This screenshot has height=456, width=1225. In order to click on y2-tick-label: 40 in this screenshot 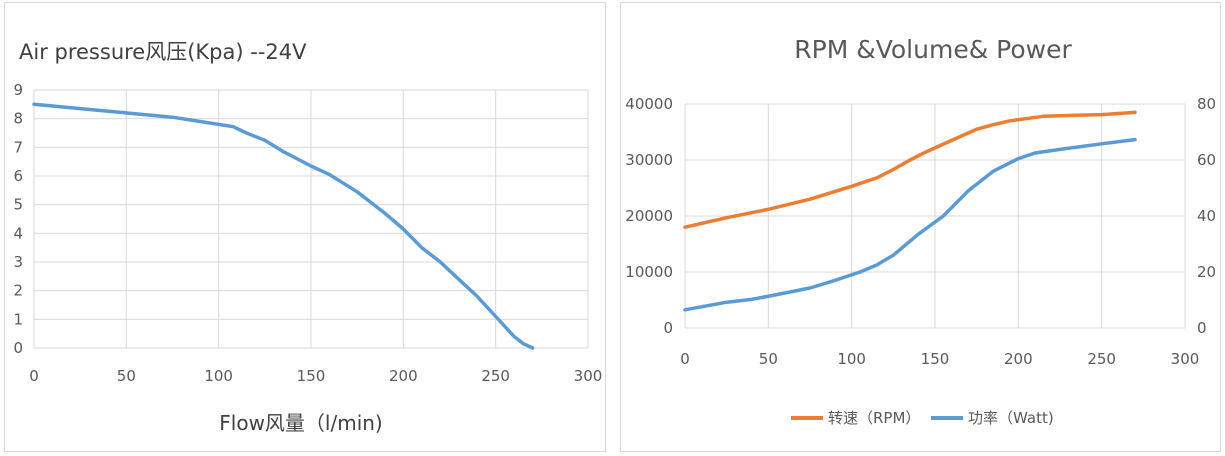, I will do `click(1206, 216)`.